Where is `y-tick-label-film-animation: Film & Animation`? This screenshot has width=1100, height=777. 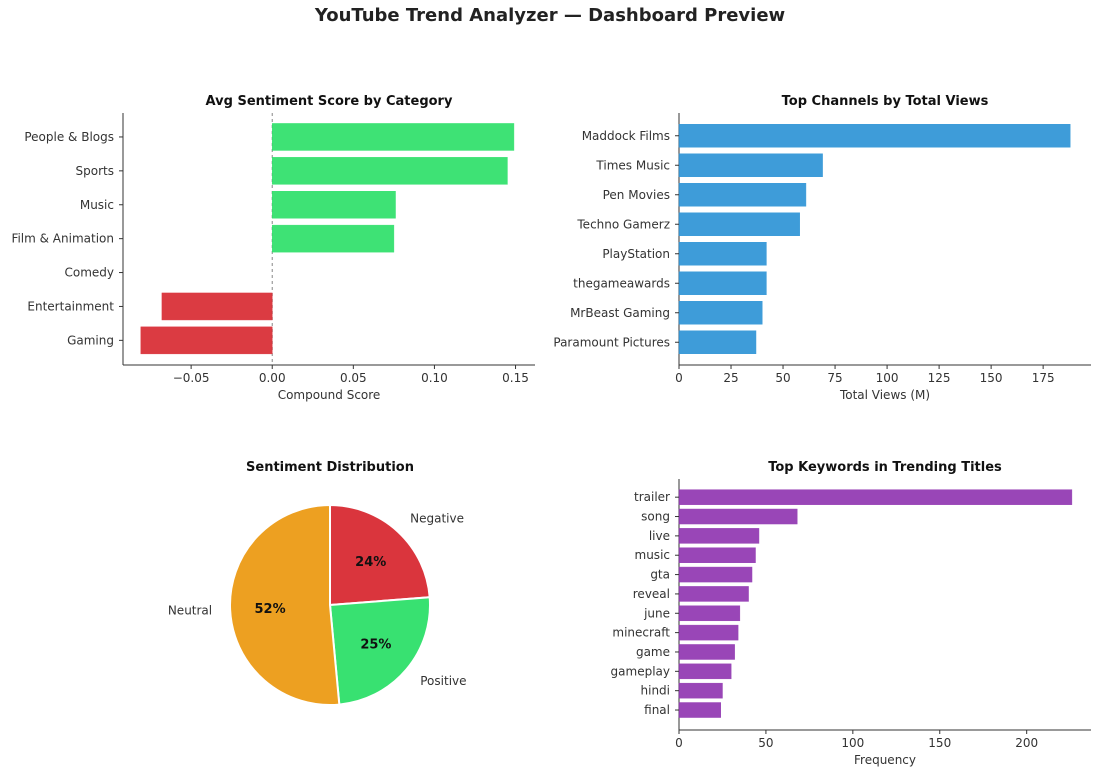 y-tick-label-film-animation: Film & Animation is located at coordinates (62, 239).